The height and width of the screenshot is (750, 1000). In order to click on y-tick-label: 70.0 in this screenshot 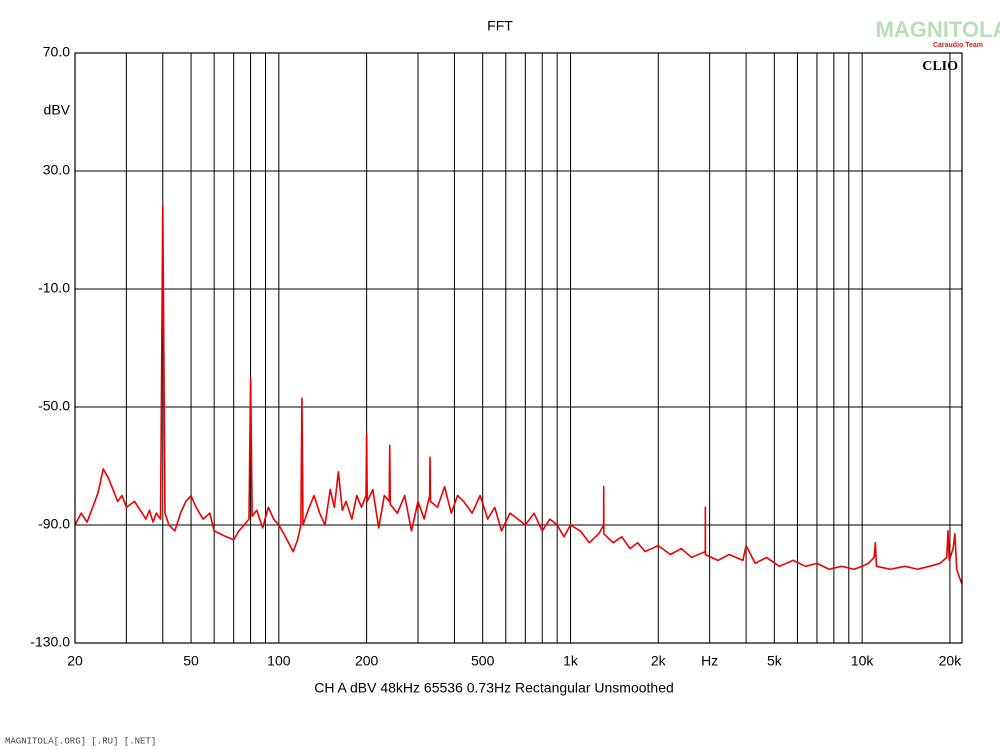, I will do `click(56, 52)`.